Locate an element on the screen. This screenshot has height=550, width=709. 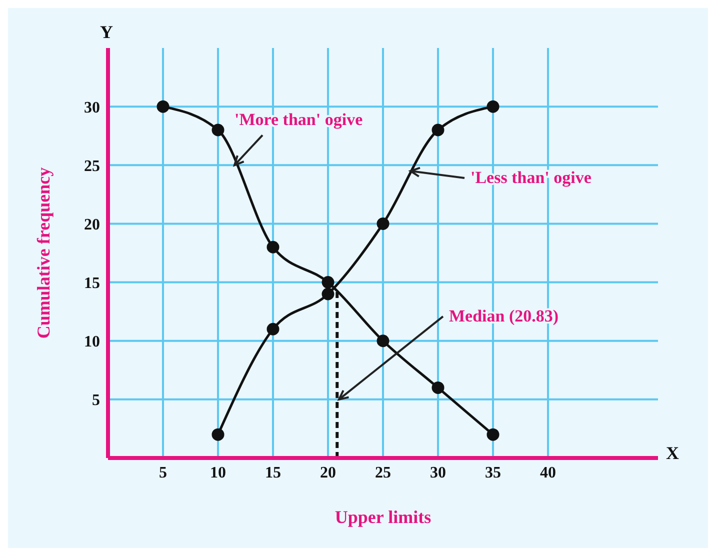
y-tick-label: 15 is located at coordinates (92, 283).